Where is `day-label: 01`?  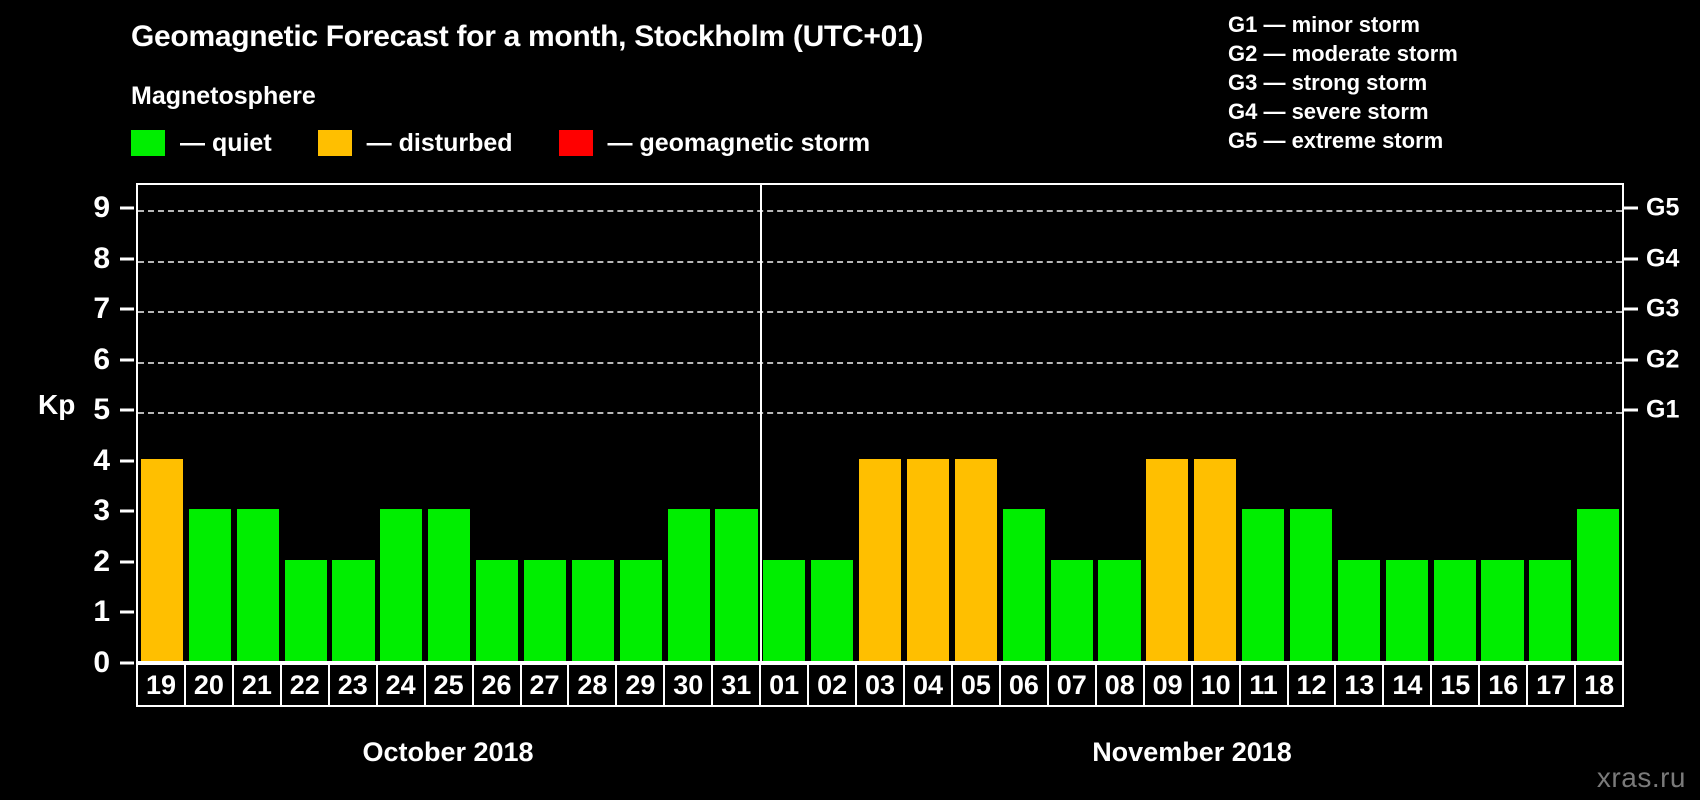
day-label: 01 is located at coordinates (785, 685).